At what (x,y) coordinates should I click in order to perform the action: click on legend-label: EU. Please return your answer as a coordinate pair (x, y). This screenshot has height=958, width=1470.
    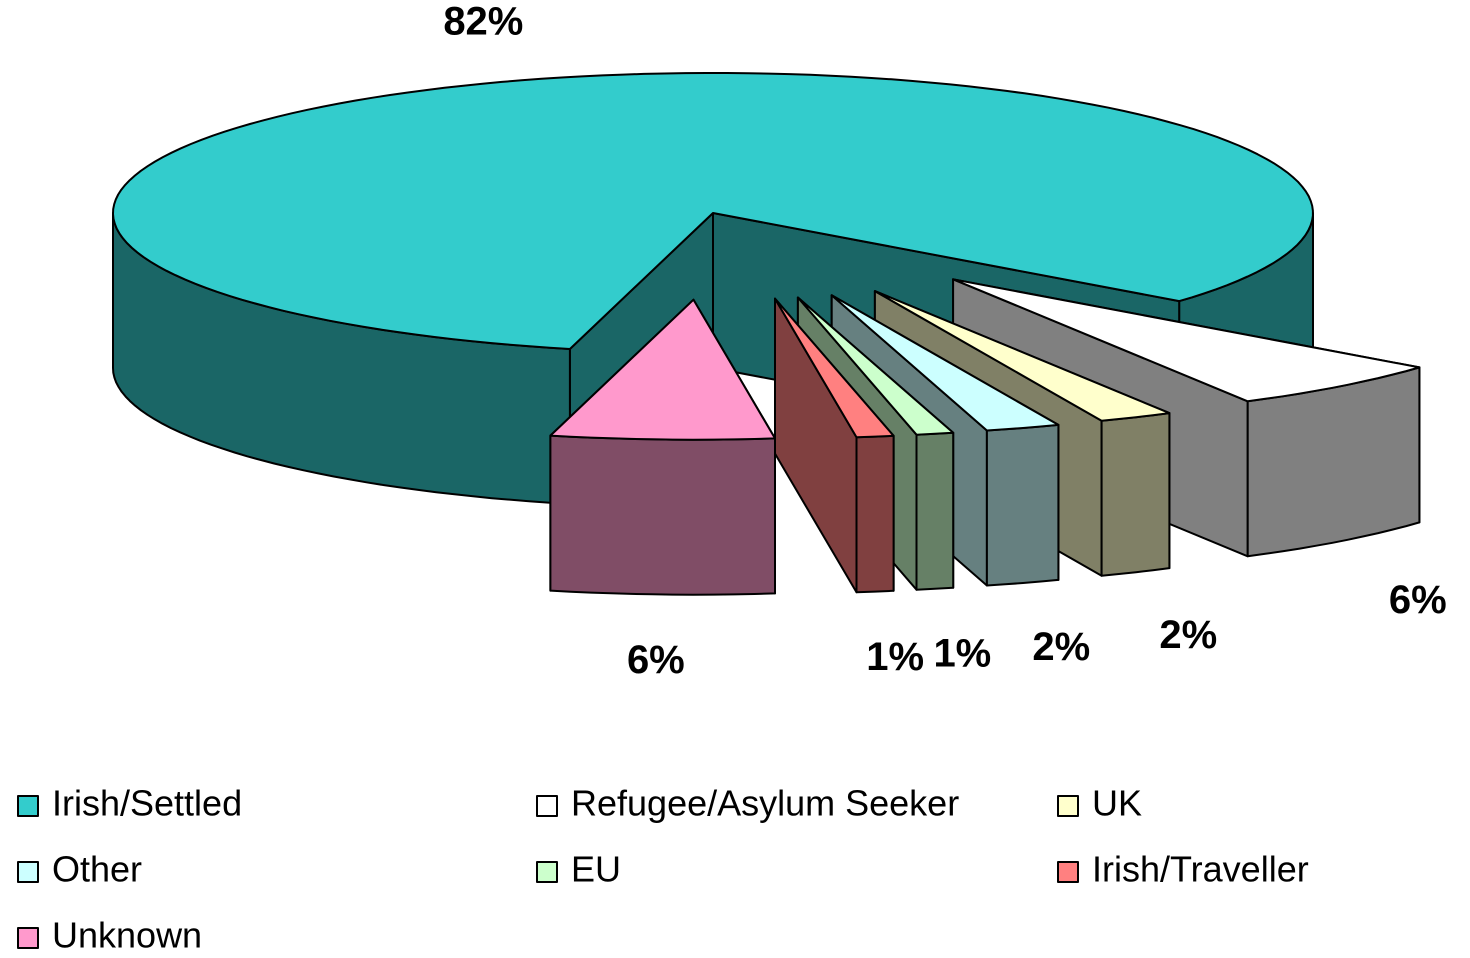
    Looking at the image, I should click on (596, 869).